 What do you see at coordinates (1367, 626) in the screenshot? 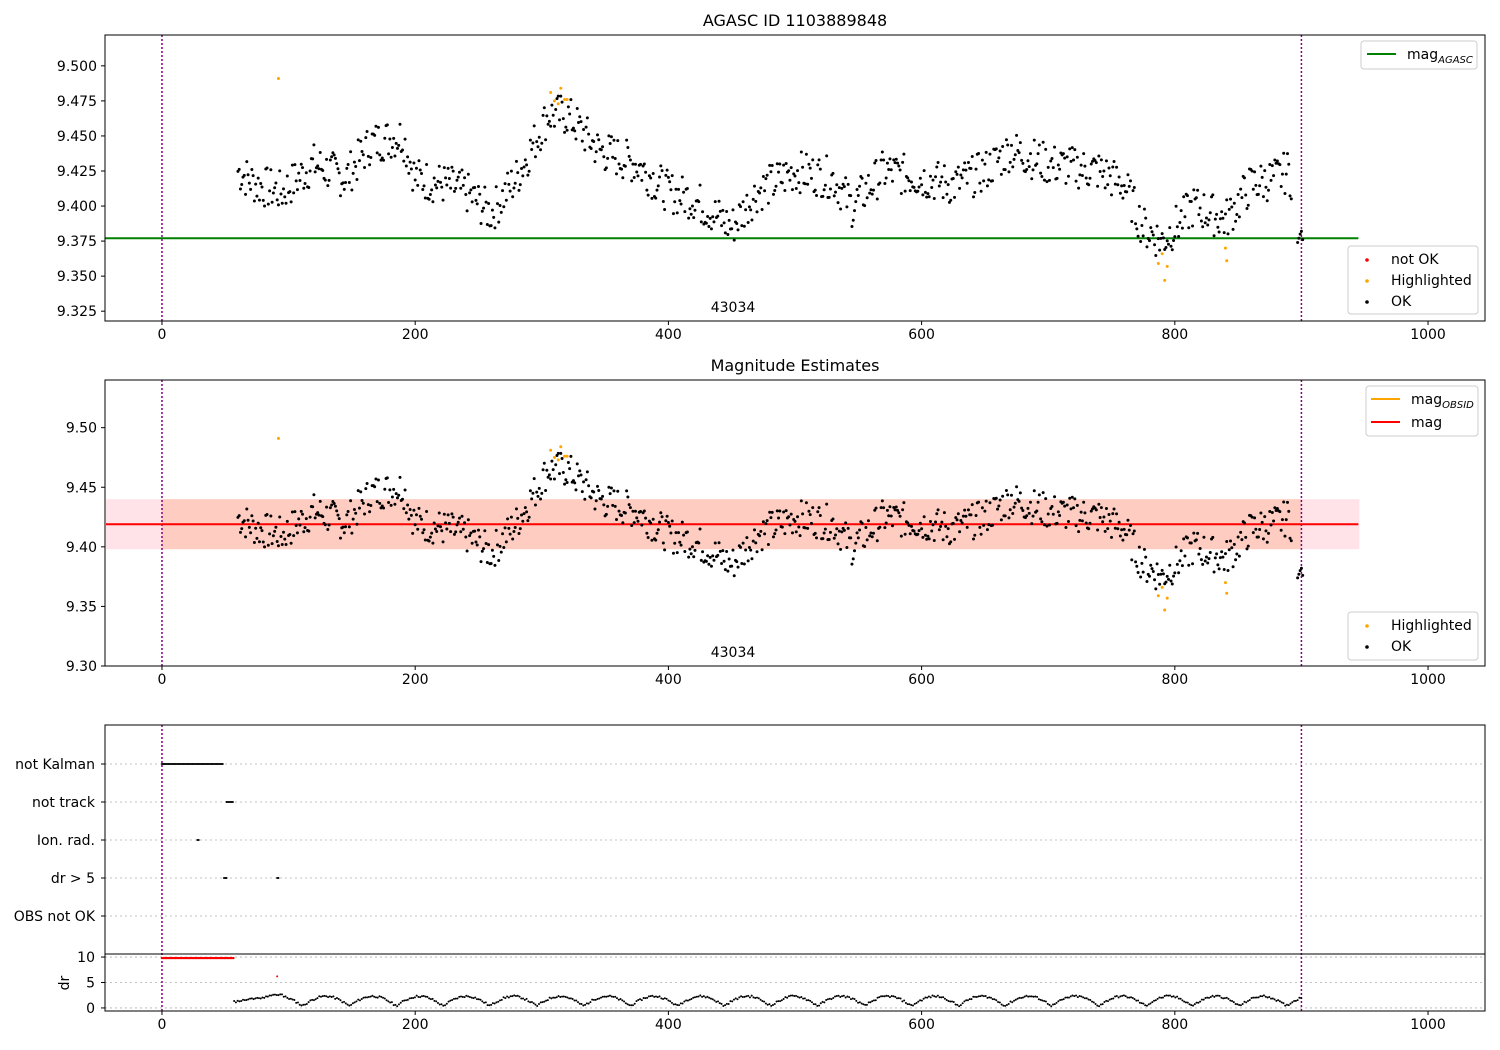
I see `legend2-highlighted-marker` at bounding box center [1367, 626].